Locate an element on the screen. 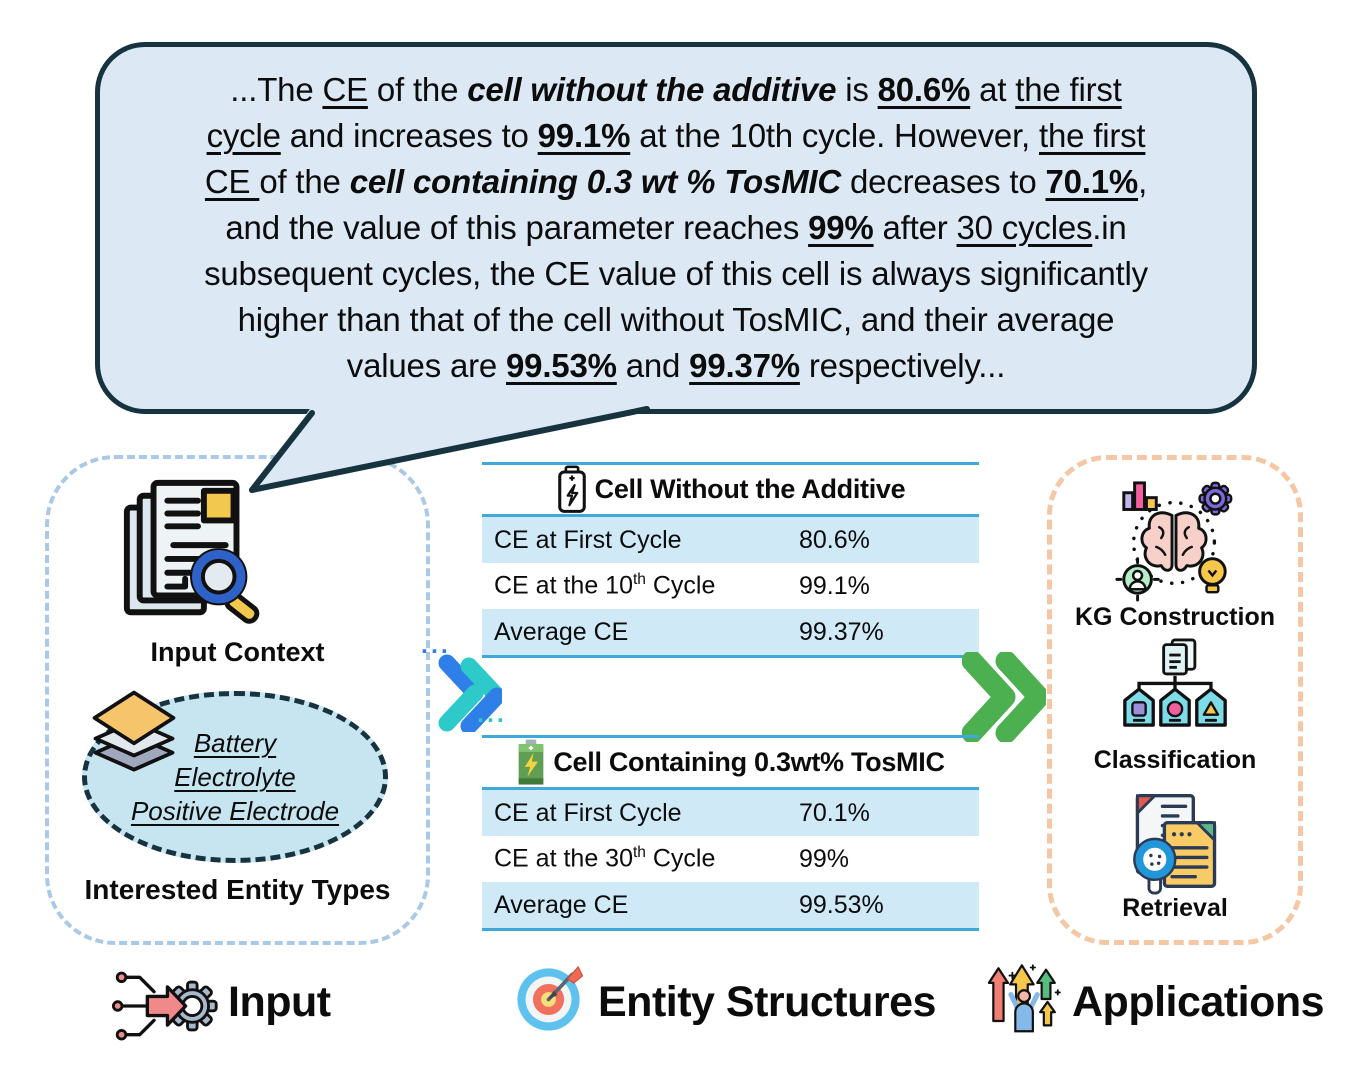  table-header: Cell Without the Additive is located at coordinates (730, 489).